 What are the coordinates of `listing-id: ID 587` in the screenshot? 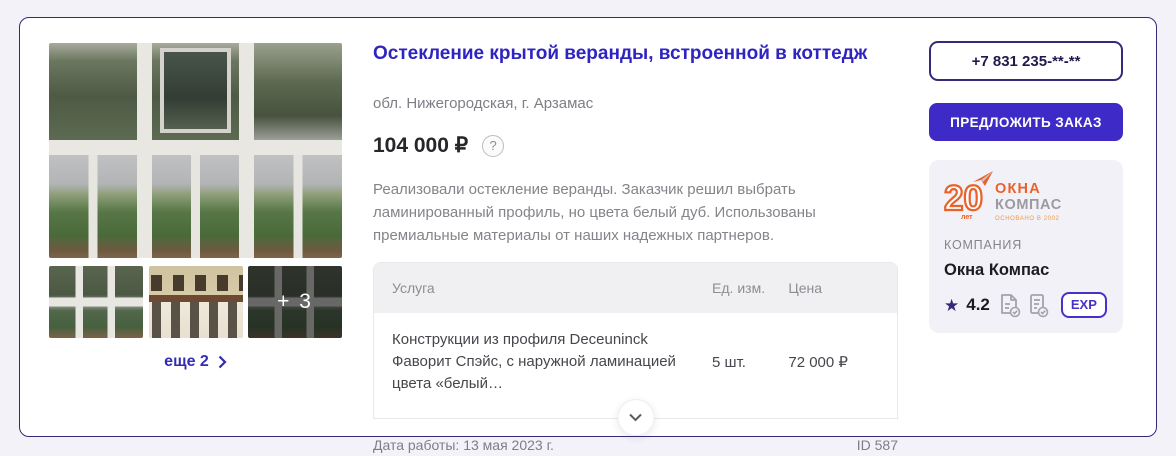 It's located at (877, 445).